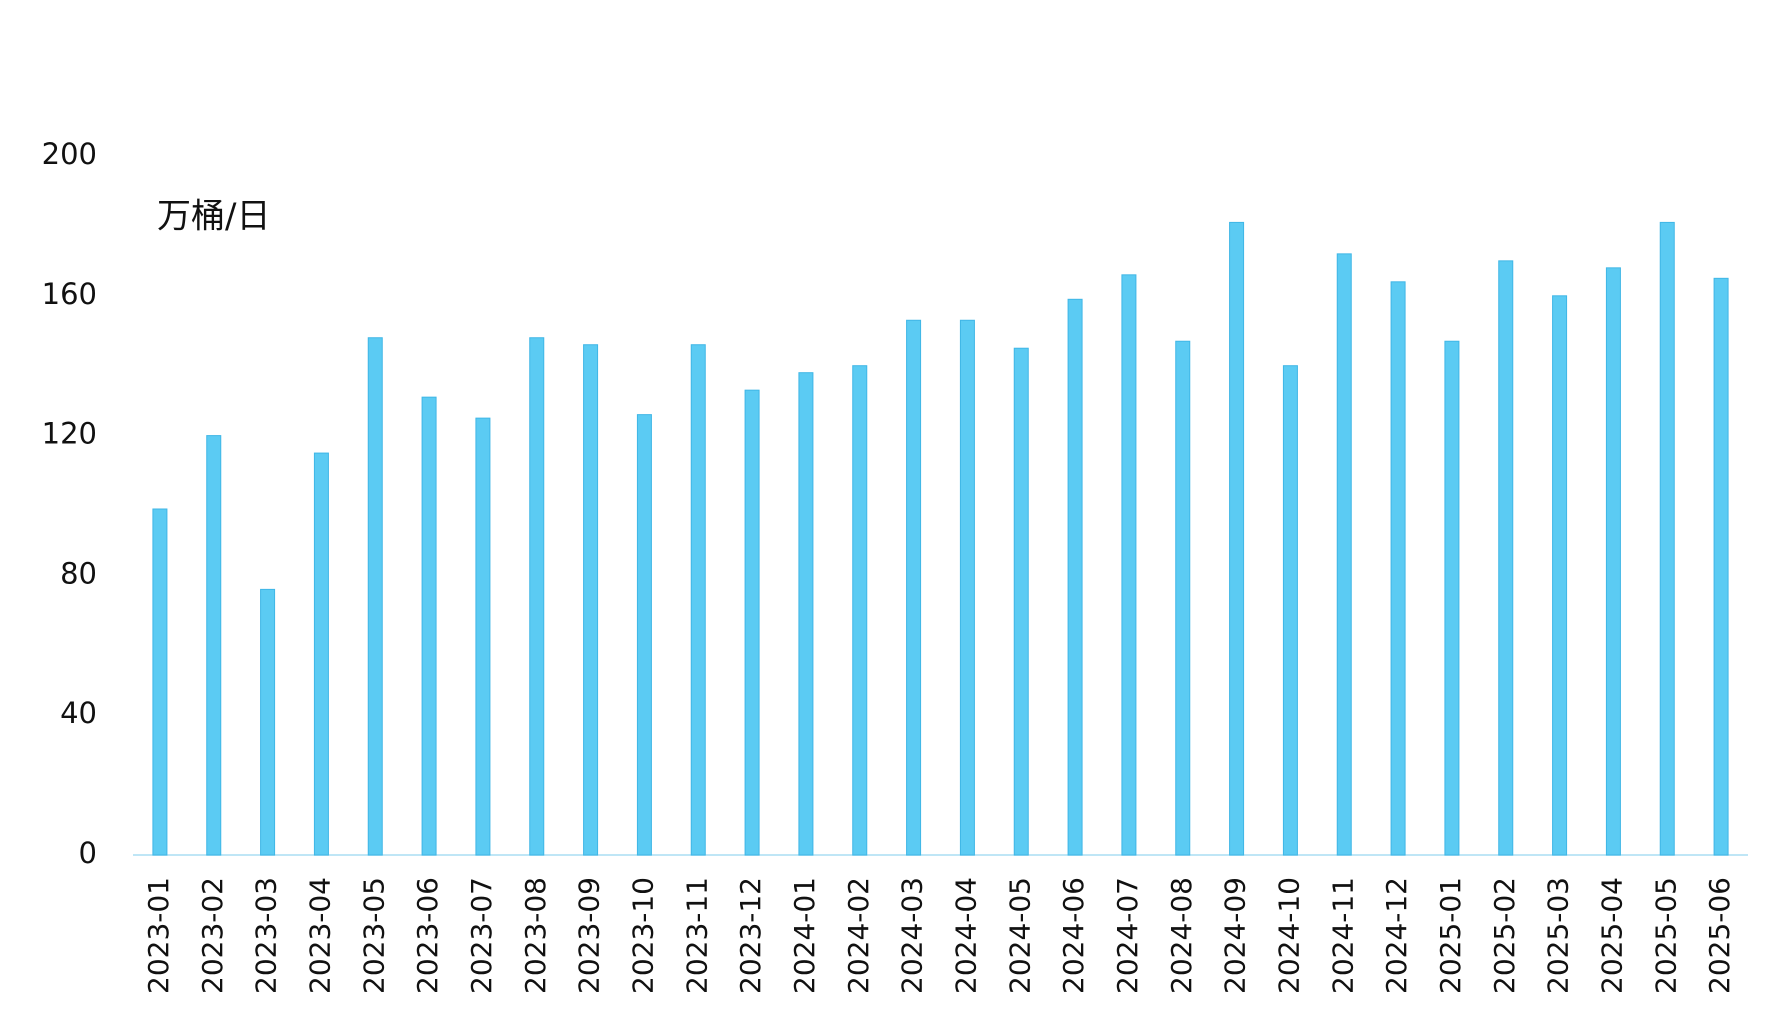 The width and height of the screenshot is (1772, 1030). Describe the element at coordinates (212, 935) in the screenshot. I see `x-tick-label: 2023-02` at that location.